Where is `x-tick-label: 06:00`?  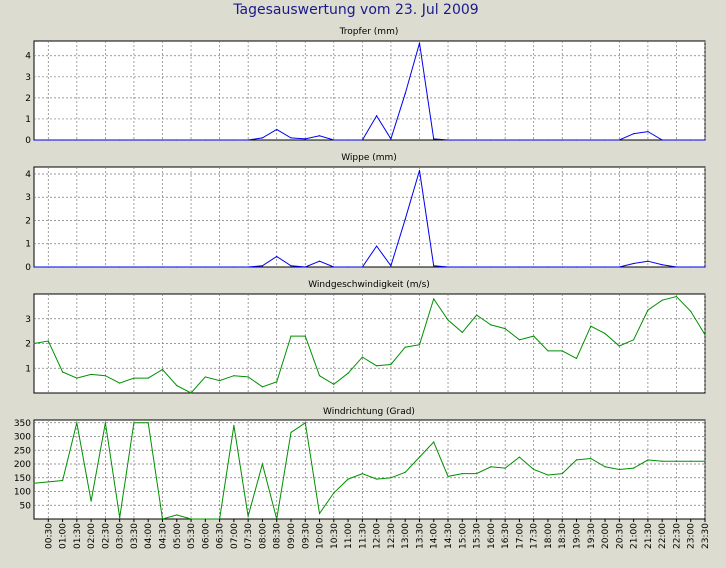 x-tick-label: 06:00 is located at coordinates (206, 536).